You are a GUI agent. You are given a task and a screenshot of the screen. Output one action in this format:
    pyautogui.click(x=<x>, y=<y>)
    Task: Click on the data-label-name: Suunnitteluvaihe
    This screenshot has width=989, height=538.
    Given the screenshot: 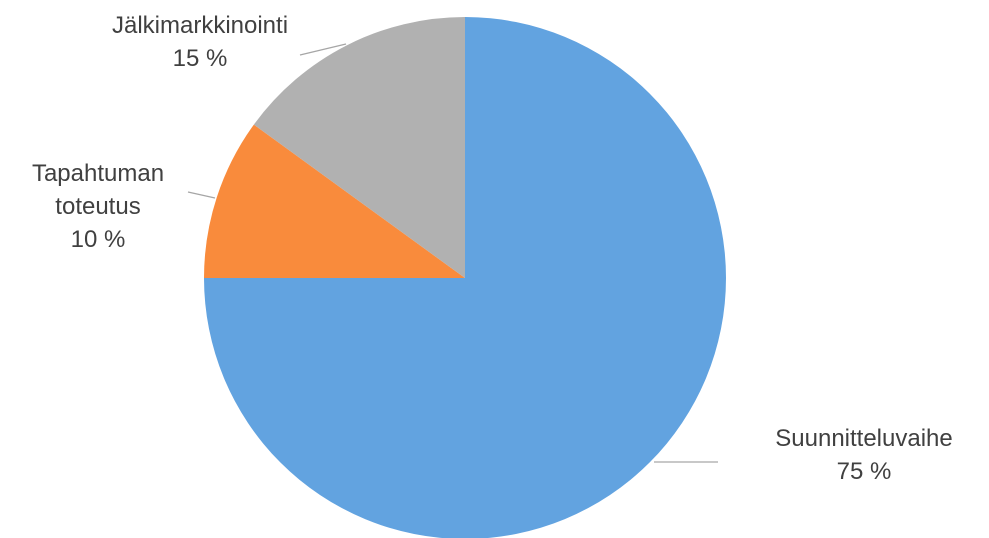 What is the action you would take?
    pyautogui.click(x=863, y=438)
    